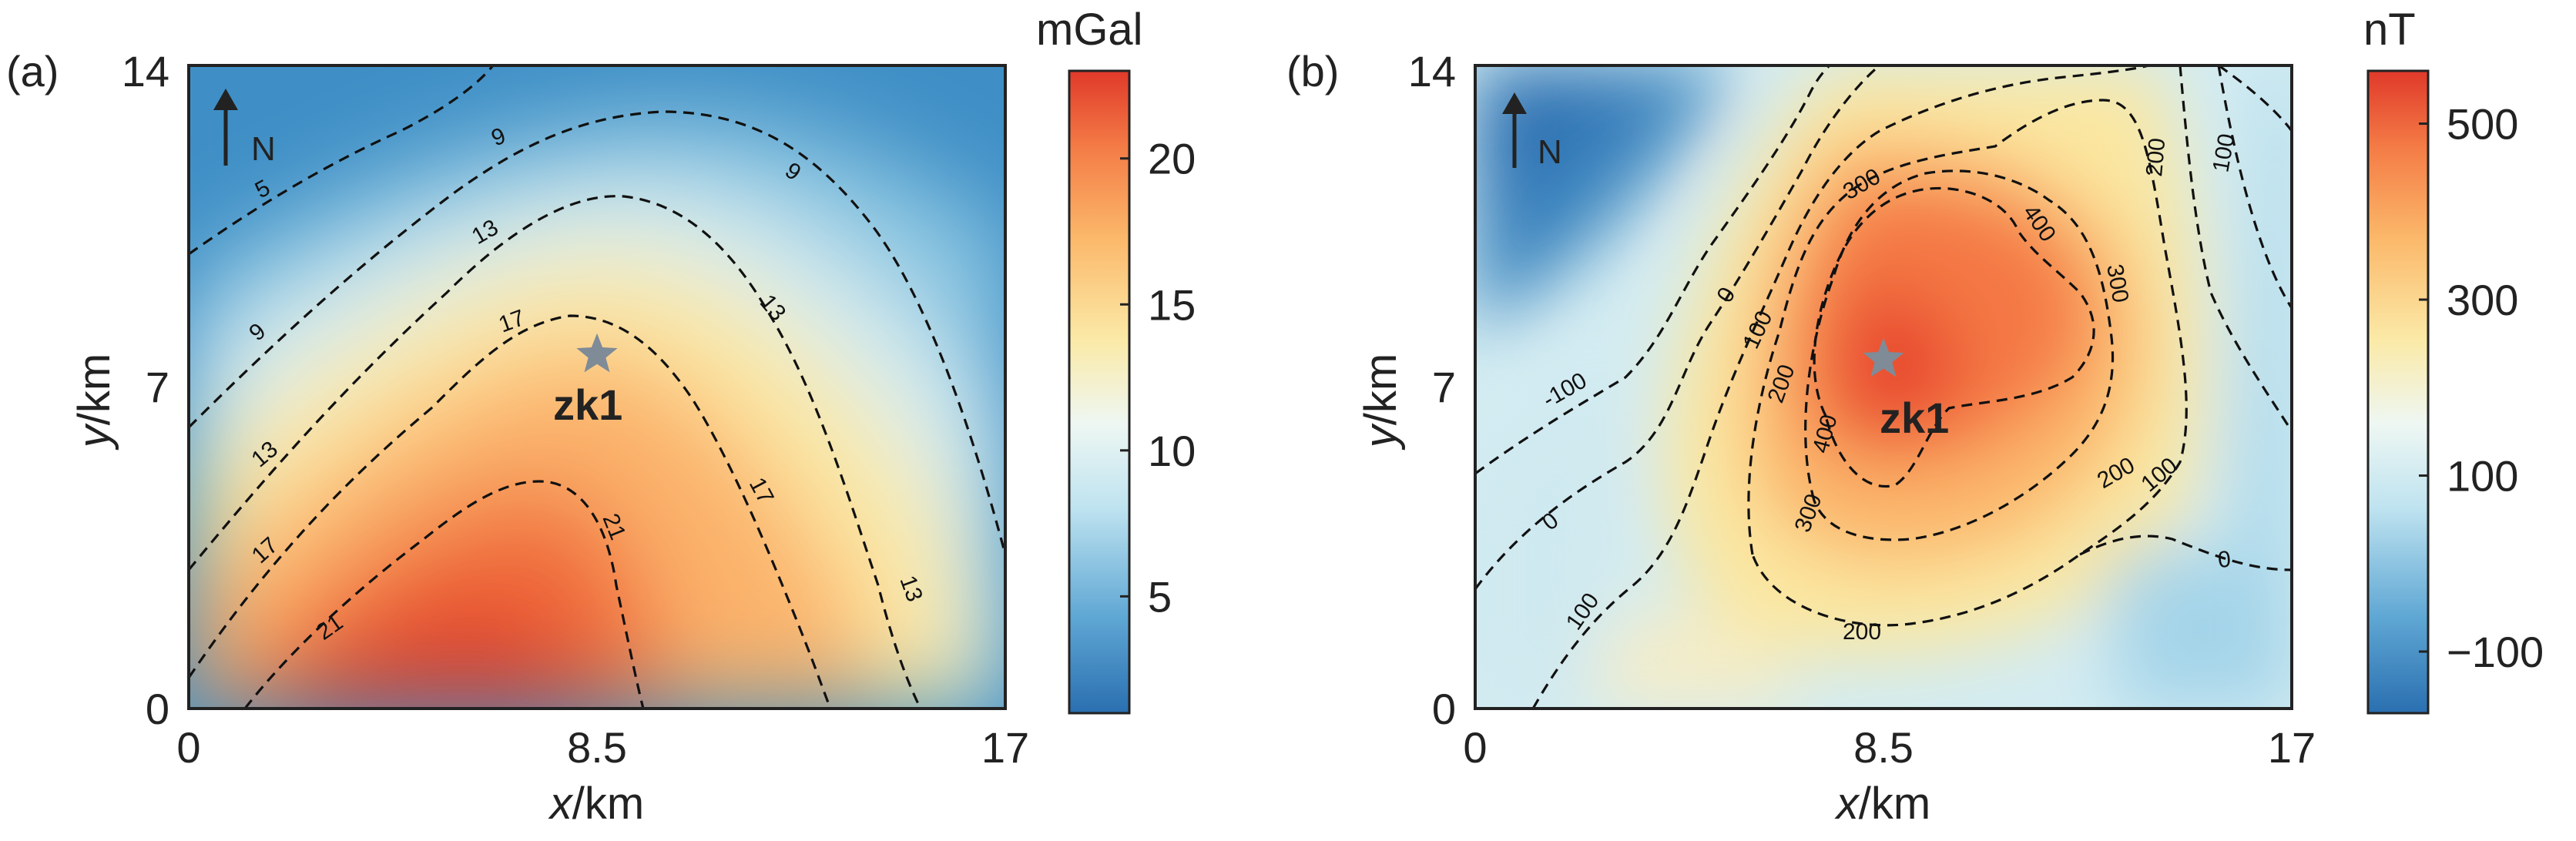  What do you see at coordinates (2453, 360) in the screenshot?
I see `colorbar-b: nT 500 300 100 −100` at bounding box center [2453, 360].